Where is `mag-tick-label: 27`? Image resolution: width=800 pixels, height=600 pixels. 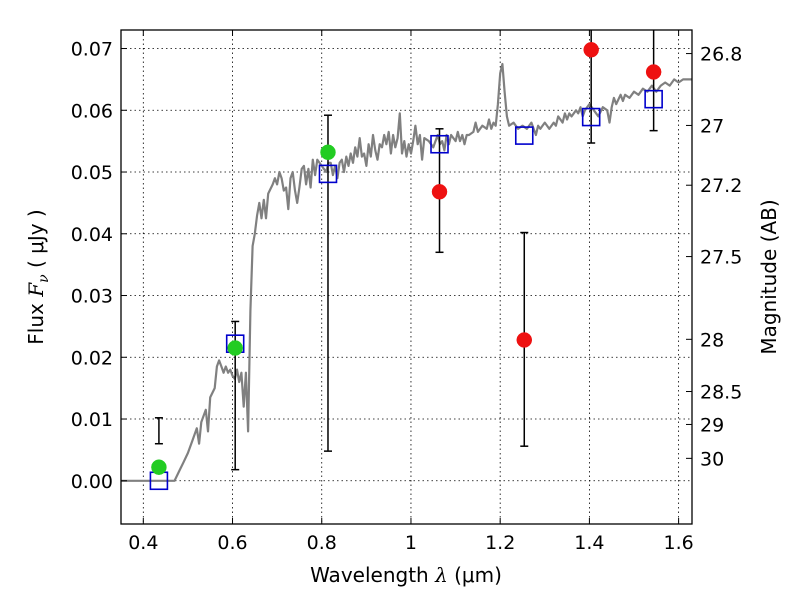
mag-tick-label: 27 is located at coordinates (712, 126).